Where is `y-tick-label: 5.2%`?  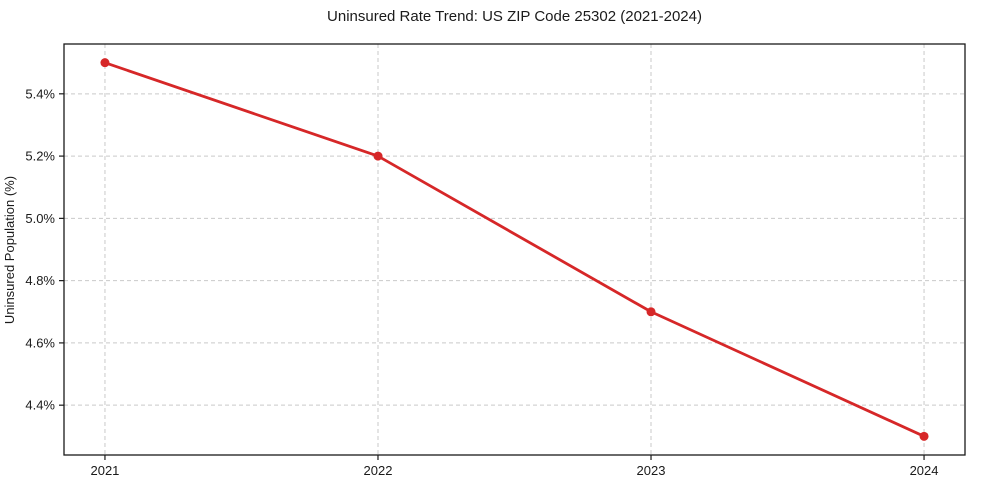
y-tick-label: 5.2% is located at coordinates (40, 156).